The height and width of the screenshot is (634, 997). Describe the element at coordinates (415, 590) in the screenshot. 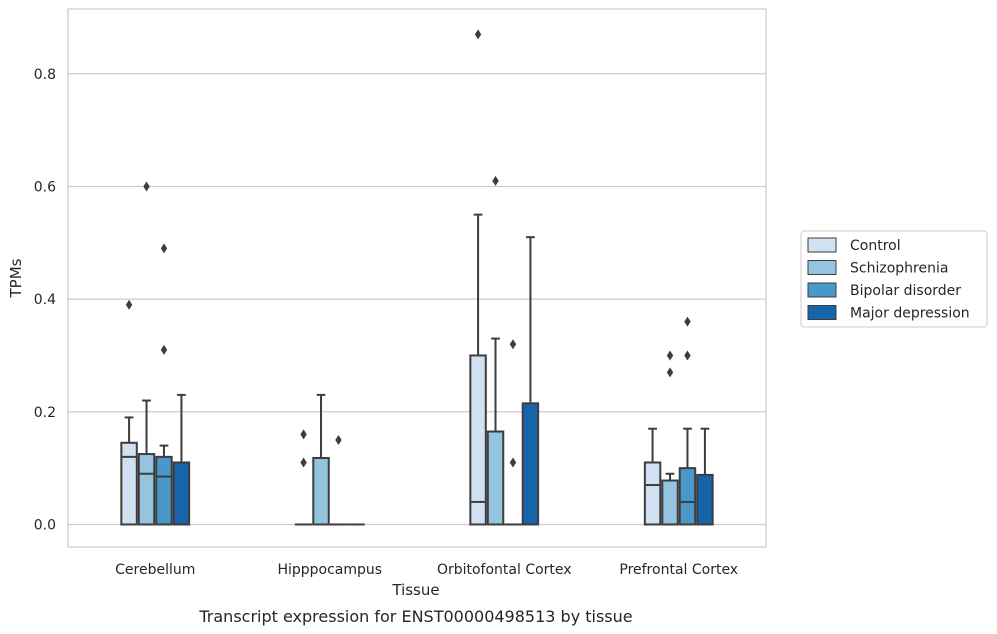

I see `x-axis-label: Tissue` at that location.